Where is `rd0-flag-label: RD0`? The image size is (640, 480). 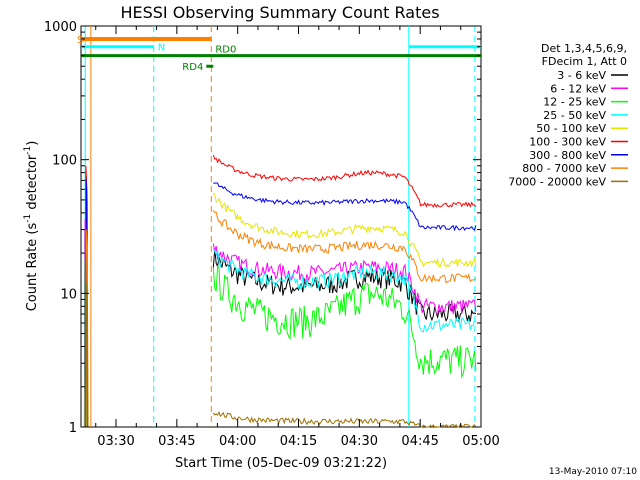
rd0-flag-label: RD0 is located at coordinates (225, 50).